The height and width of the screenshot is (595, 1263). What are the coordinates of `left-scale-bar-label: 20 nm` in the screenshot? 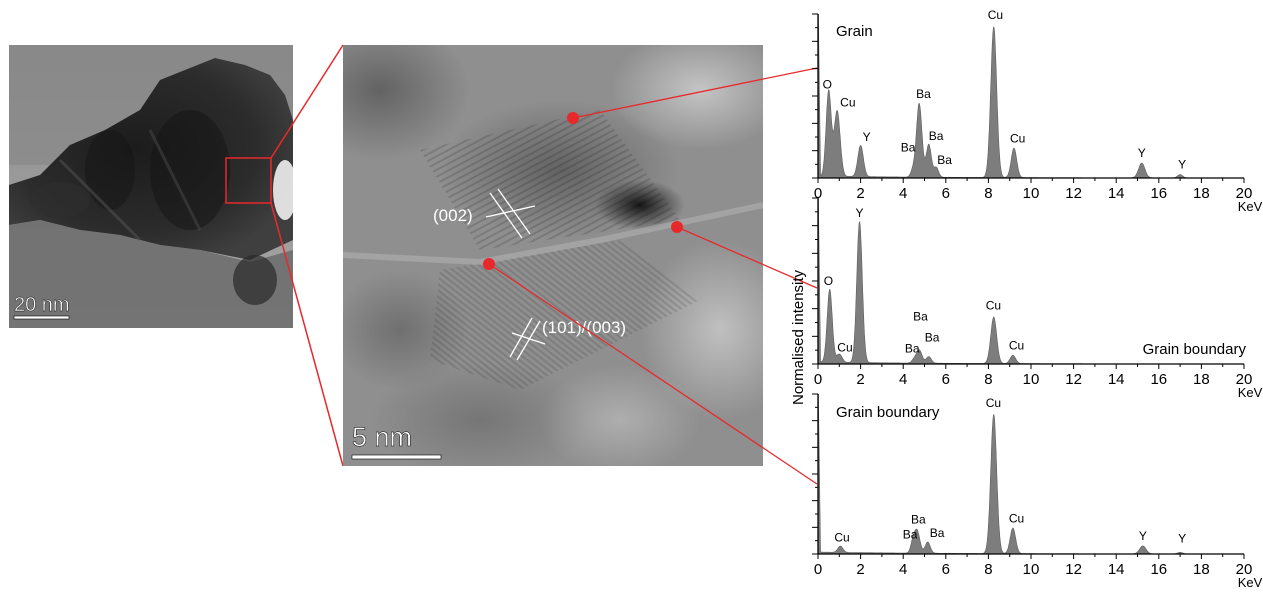 It's located at (42, 305).